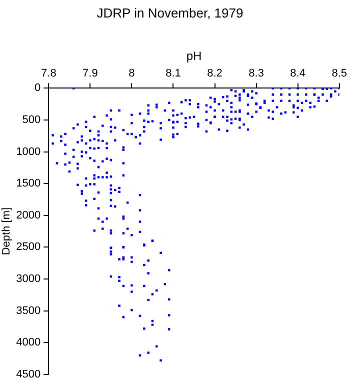 This screenshot has height=384, width=350. Describe the element at coordinates (173, 74) in the screenshot. I see `x-tick-label: 8.1` at that location.